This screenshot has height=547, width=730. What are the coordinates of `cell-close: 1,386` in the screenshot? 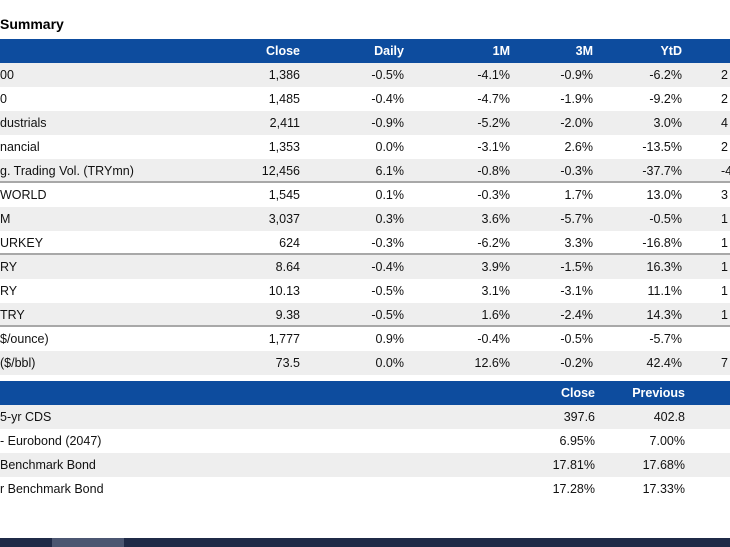 It's located at (284, 75).